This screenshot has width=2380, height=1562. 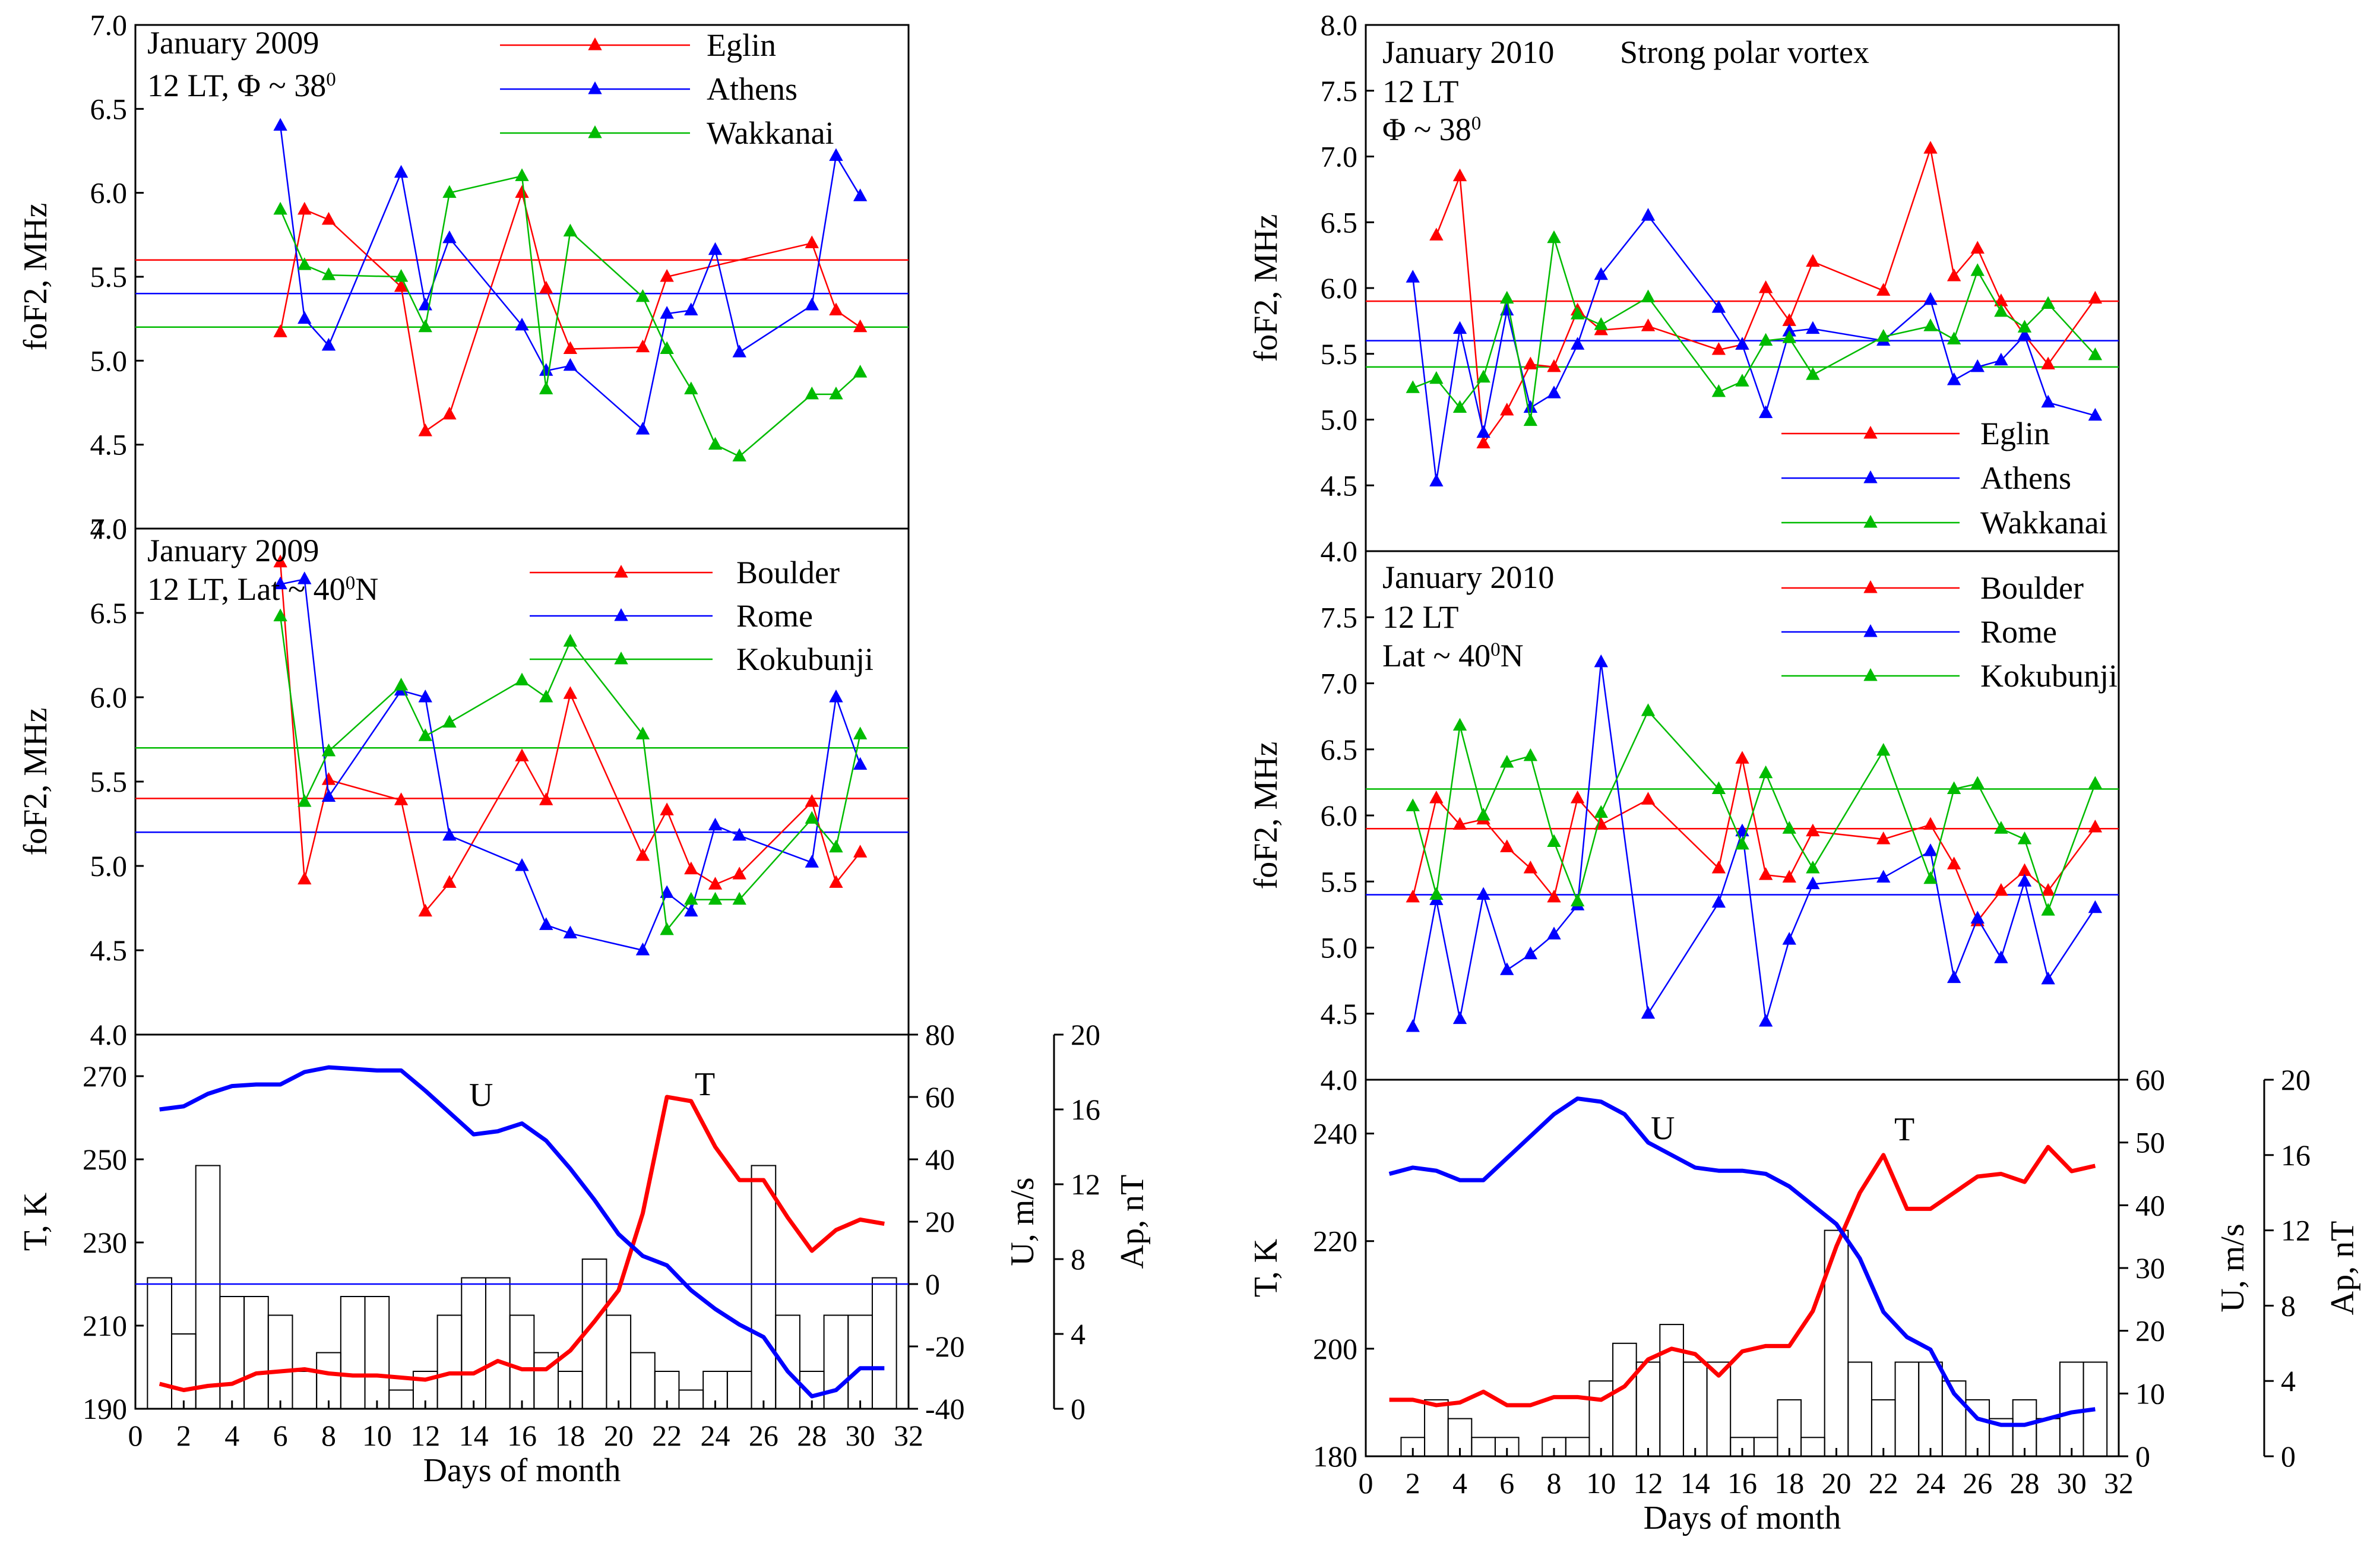 What do you see at coordinates (940, 1221) in the screenshot?
I see `y2-tick-label: 20` at bounding box center [940, 1221].